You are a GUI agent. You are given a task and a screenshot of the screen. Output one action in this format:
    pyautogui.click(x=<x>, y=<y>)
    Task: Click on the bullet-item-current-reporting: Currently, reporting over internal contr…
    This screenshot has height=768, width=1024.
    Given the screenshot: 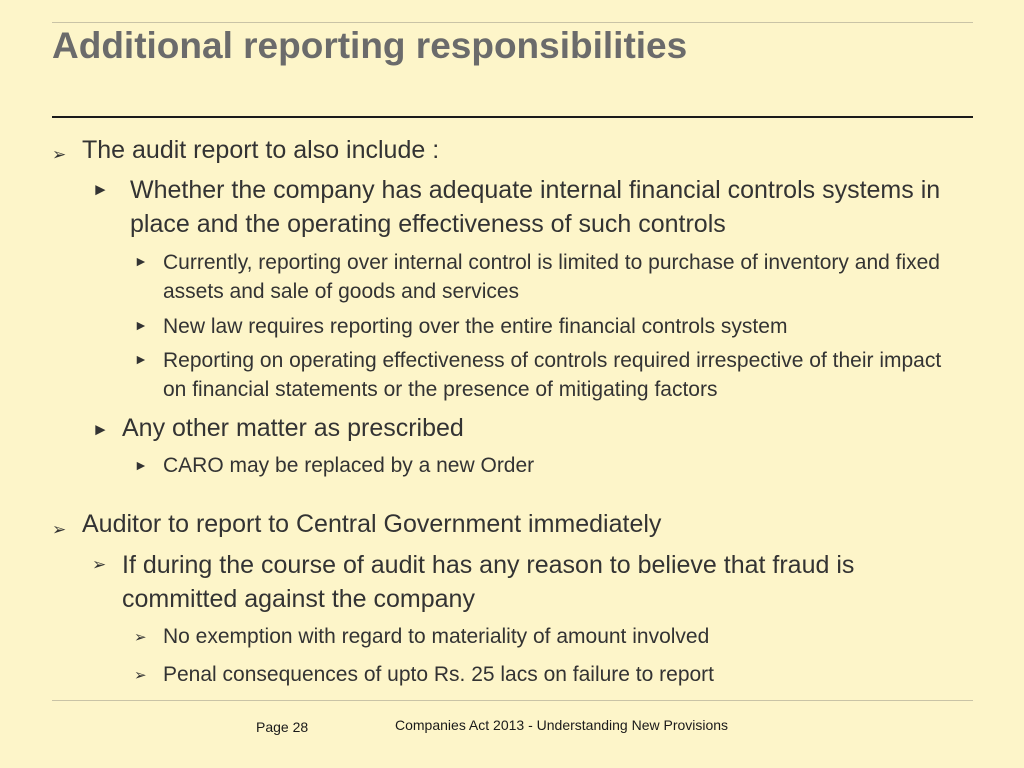 What is the action you would take?
    pyautogui.click(x=551, y=277)
    